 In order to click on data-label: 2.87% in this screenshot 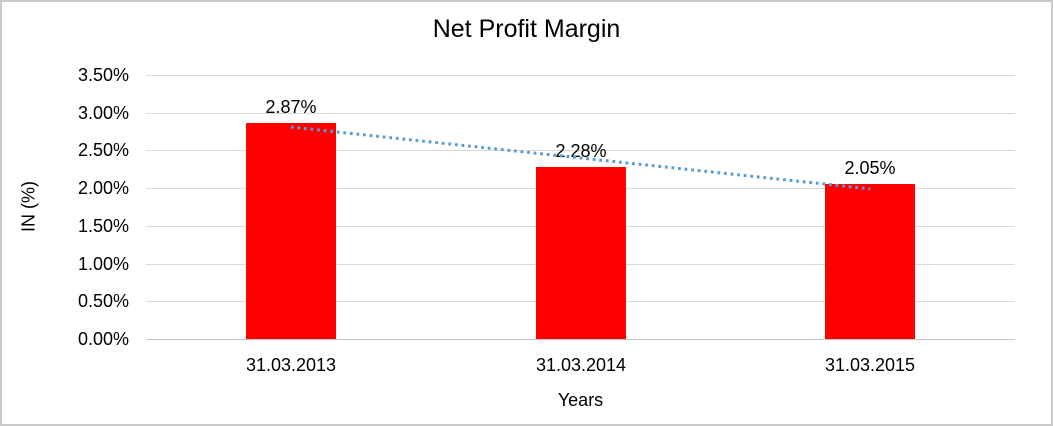, I will do `click(291, 107)`.